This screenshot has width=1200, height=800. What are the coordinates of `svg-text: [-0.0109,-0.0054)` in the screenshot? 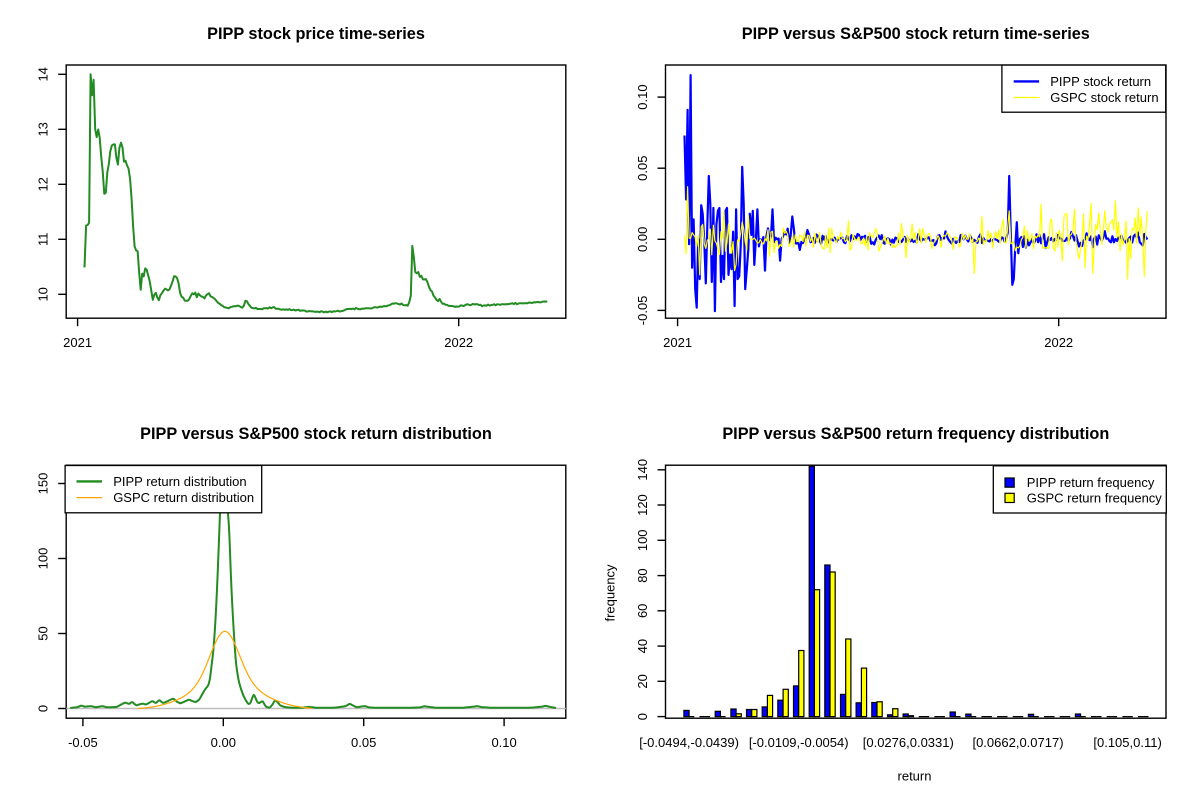 It's located at (799, 742).